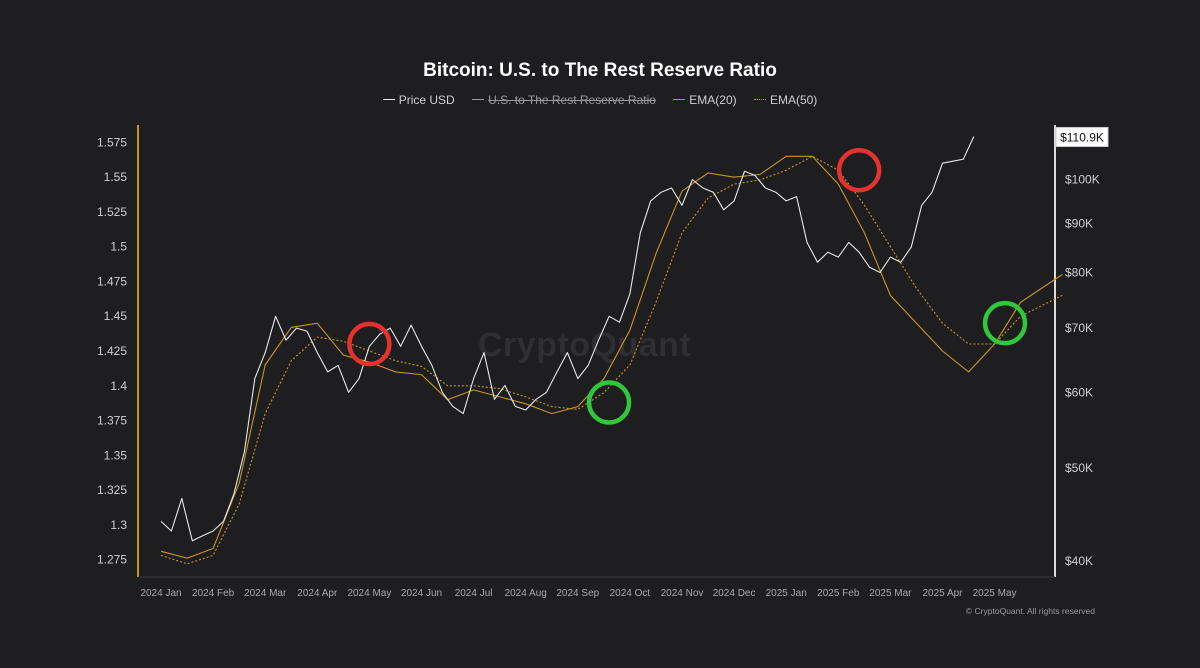  I want to click on x-tick-label: 2024 Jul, so click(474, 593).